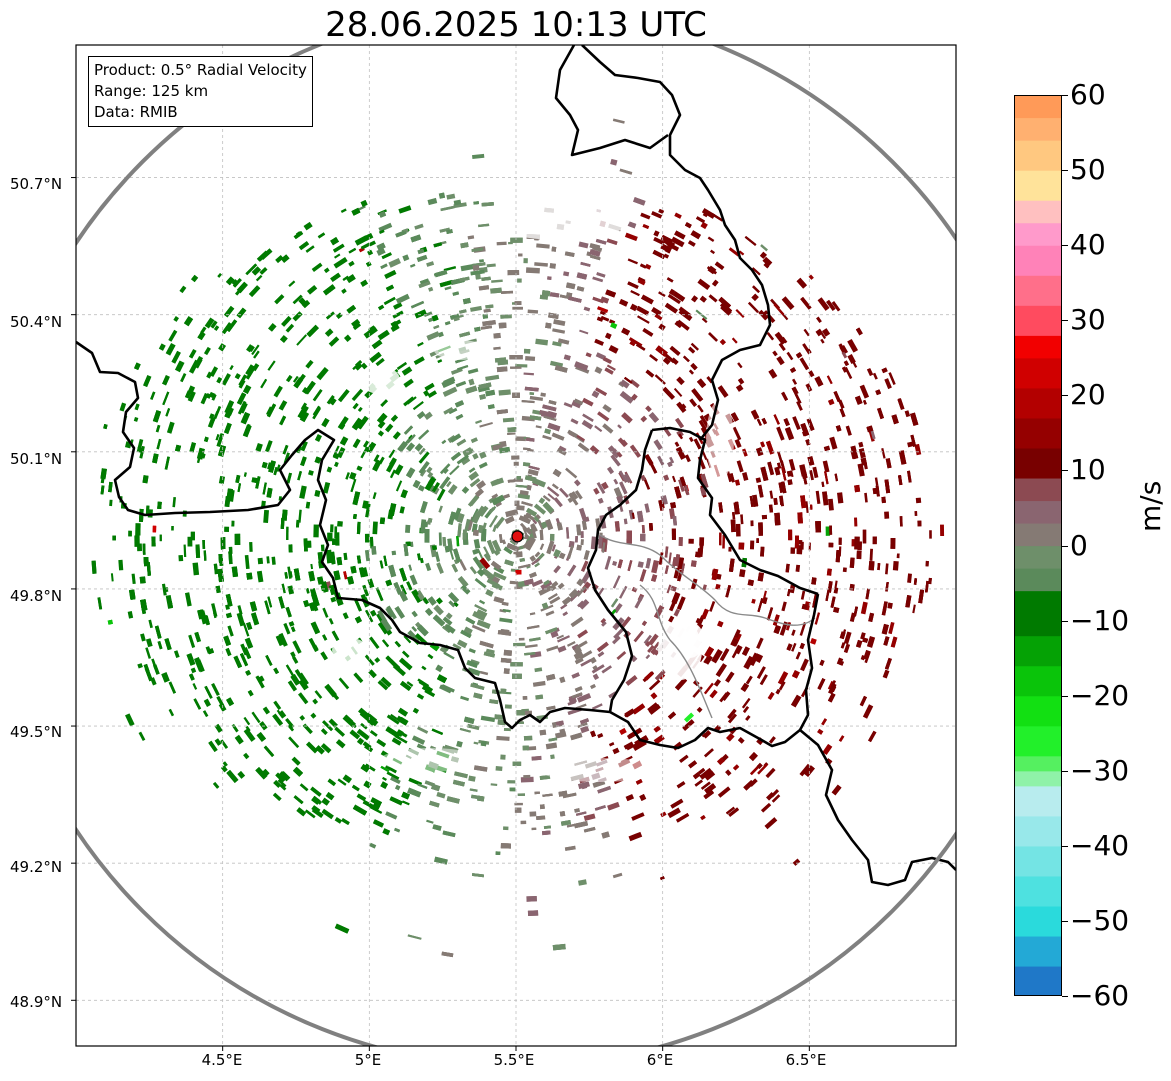 This screenshot has height=1081, width=1171. What do you see at coordinates (1088, 395) in the screenshot?
I see `colorbar-tick-label: 20` at bounding box center [1088, 395].